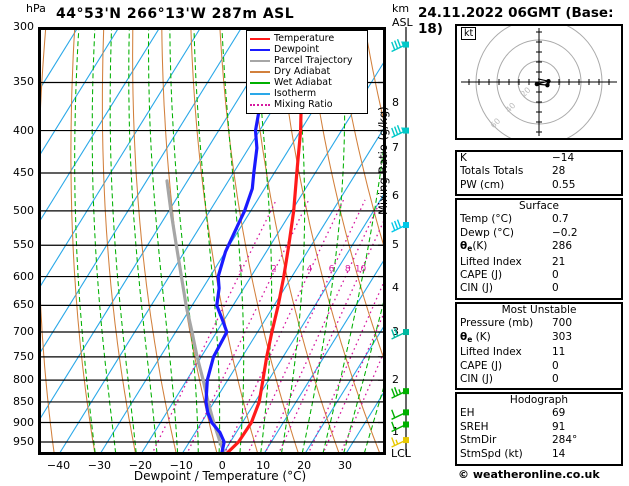 The width and height of the screenshot is (629, 486). Describe the element at coordinates (538, 206) in the screenshot. I see `panel-title: Surface` at that location.